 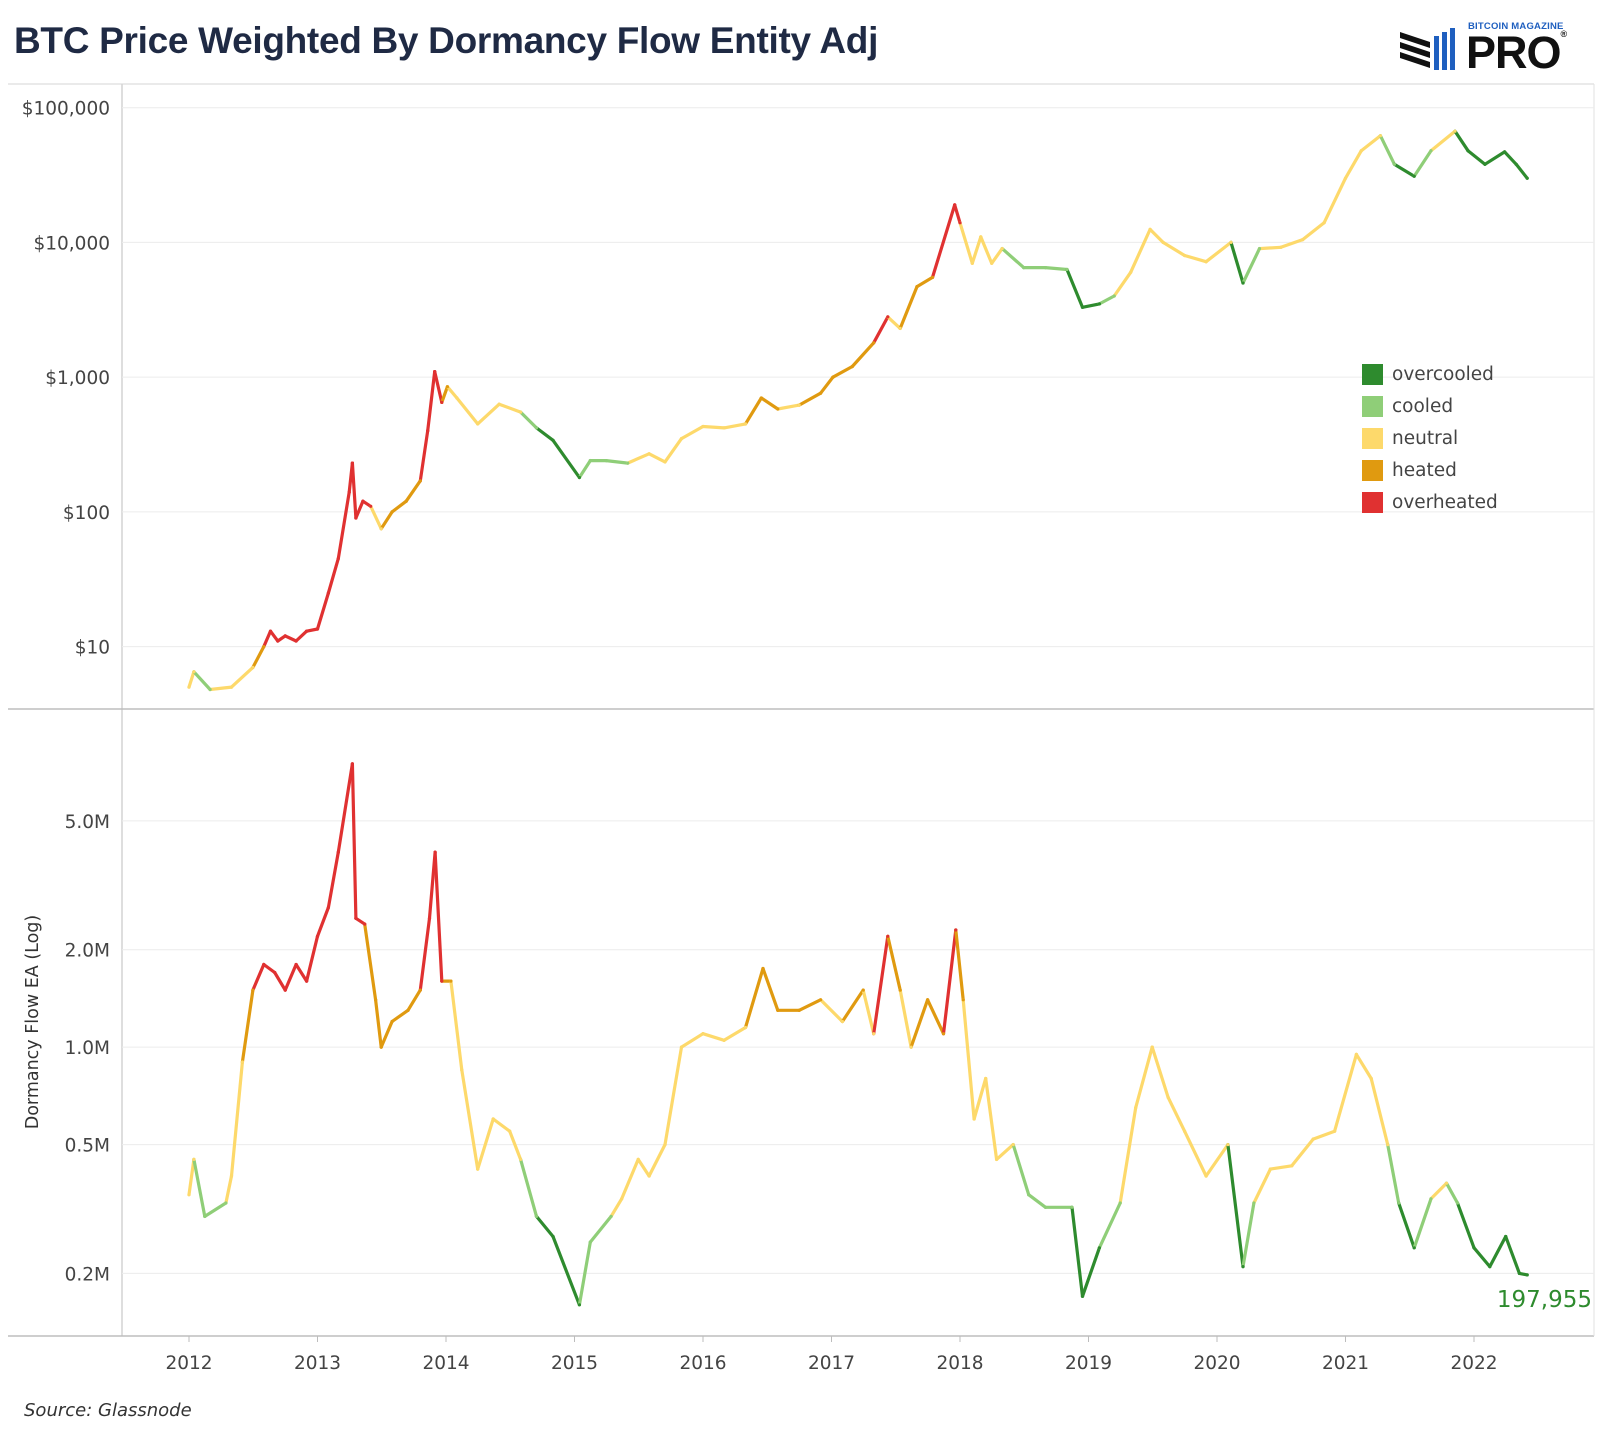 I want to click on legend-swatch-heated, so click(x=1372, y=470).